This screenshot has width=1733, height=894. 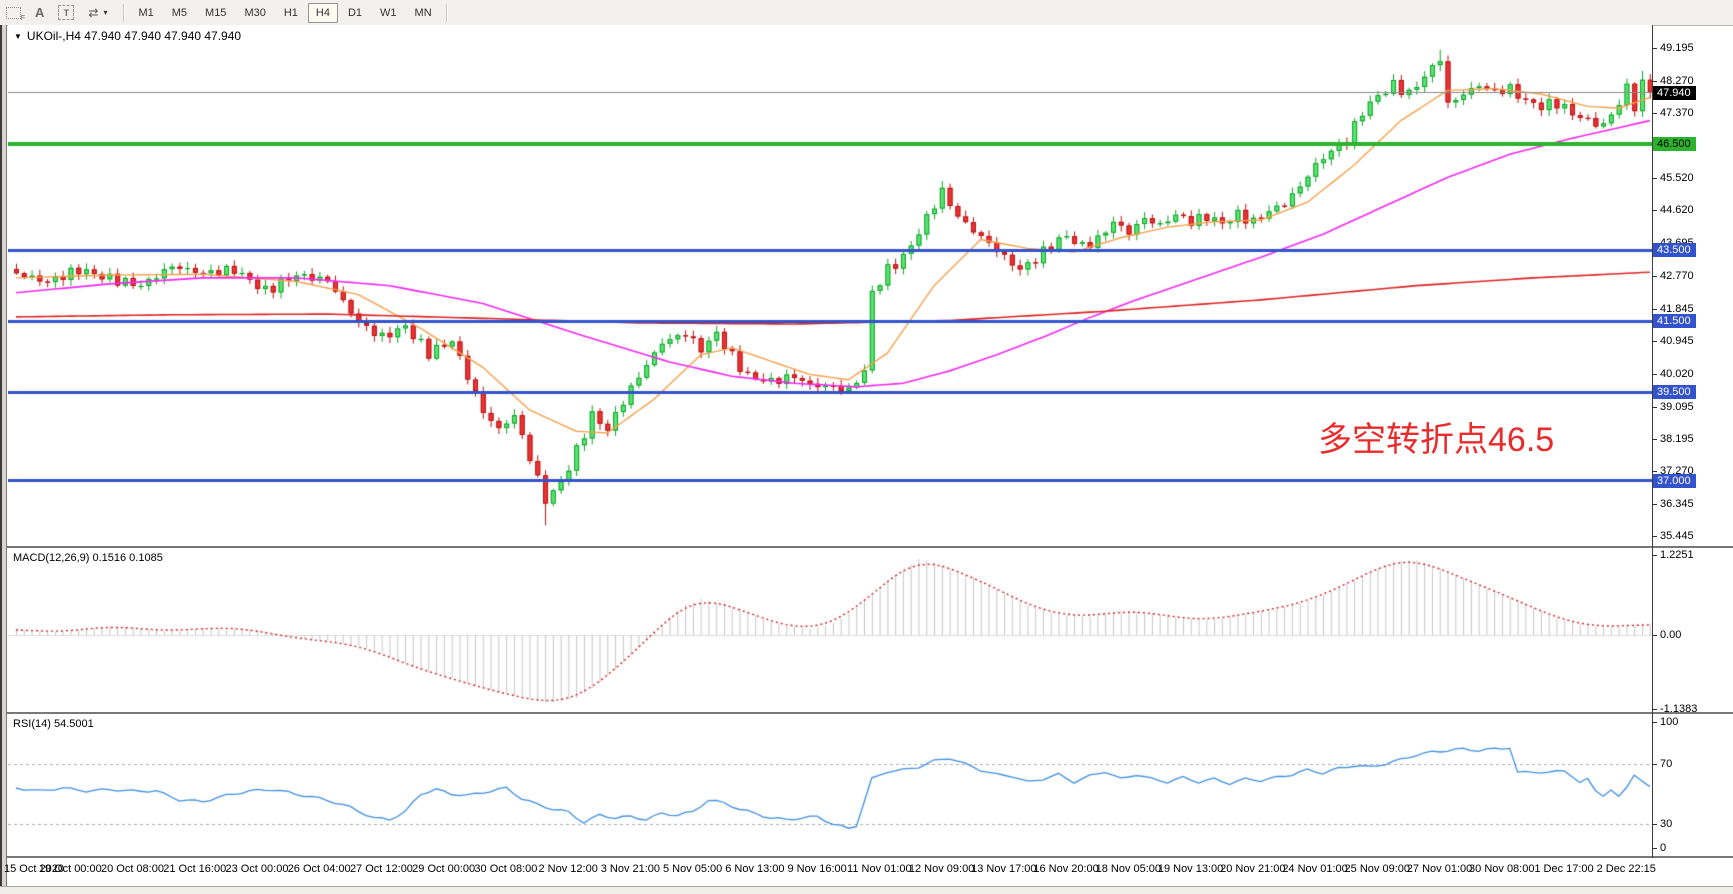 I want to click on time-label: 27 Oct 12:00, so click(x=381, y=869).